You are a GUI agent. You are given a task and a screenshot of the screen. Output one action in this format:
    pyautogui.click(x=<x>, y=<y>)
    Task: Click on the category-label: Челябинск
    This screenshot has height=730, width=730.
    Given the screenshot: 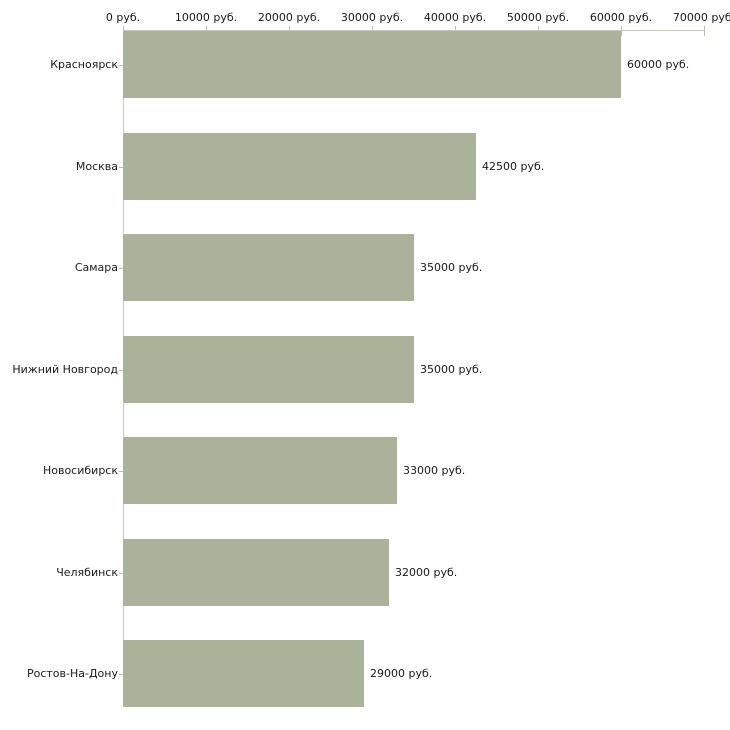 What is the action you would take?
    pyautogui.click(x=87, y=572)
    